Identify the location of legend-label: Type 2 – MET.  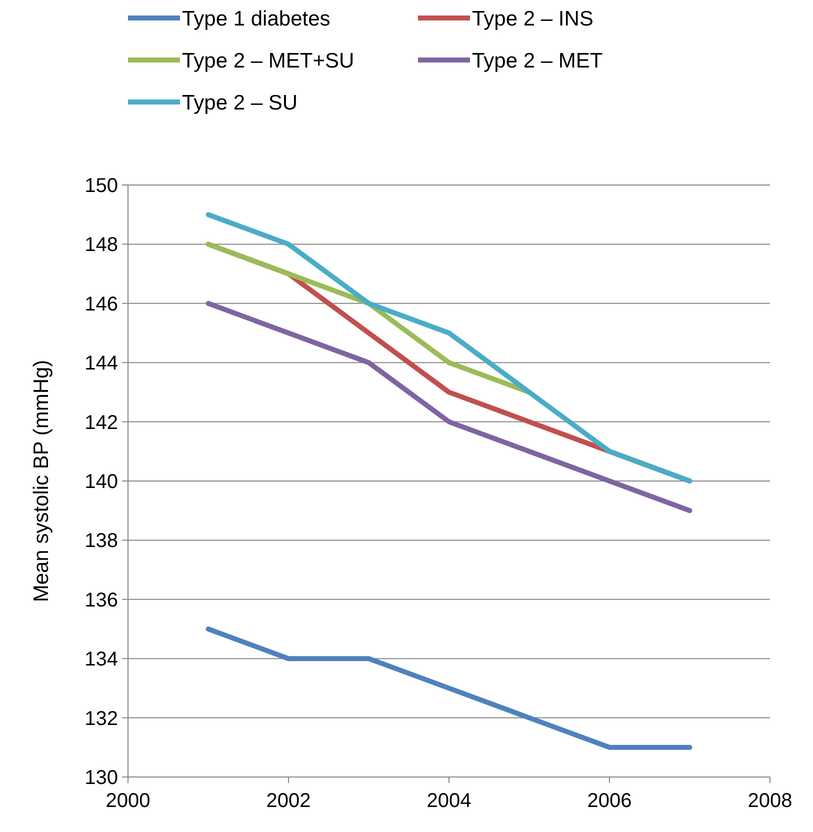
(537, 60).